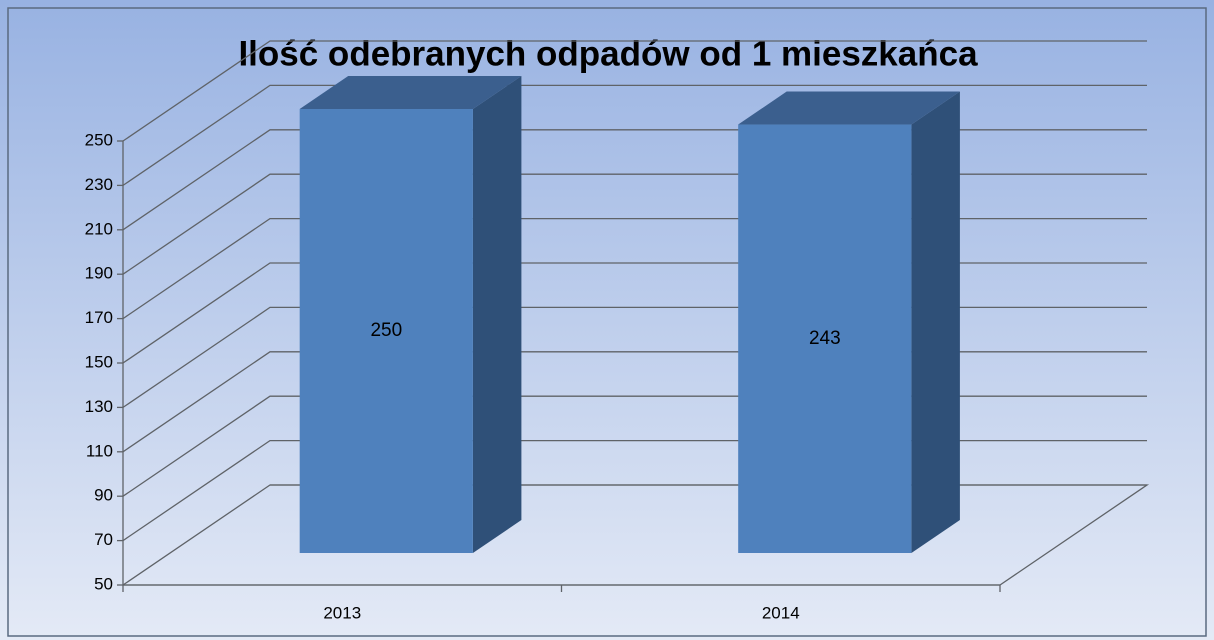  I want to click on data-label: 243, so click(825, 338).